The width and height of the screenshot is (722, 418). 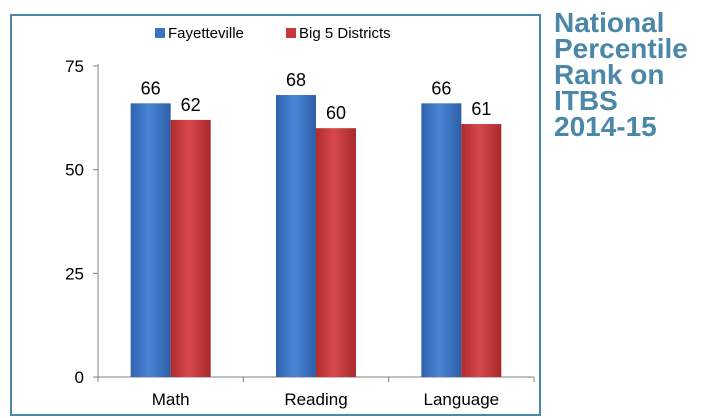 I want to click on side-title-line-4: ITBS, so click(x=586, y=100).